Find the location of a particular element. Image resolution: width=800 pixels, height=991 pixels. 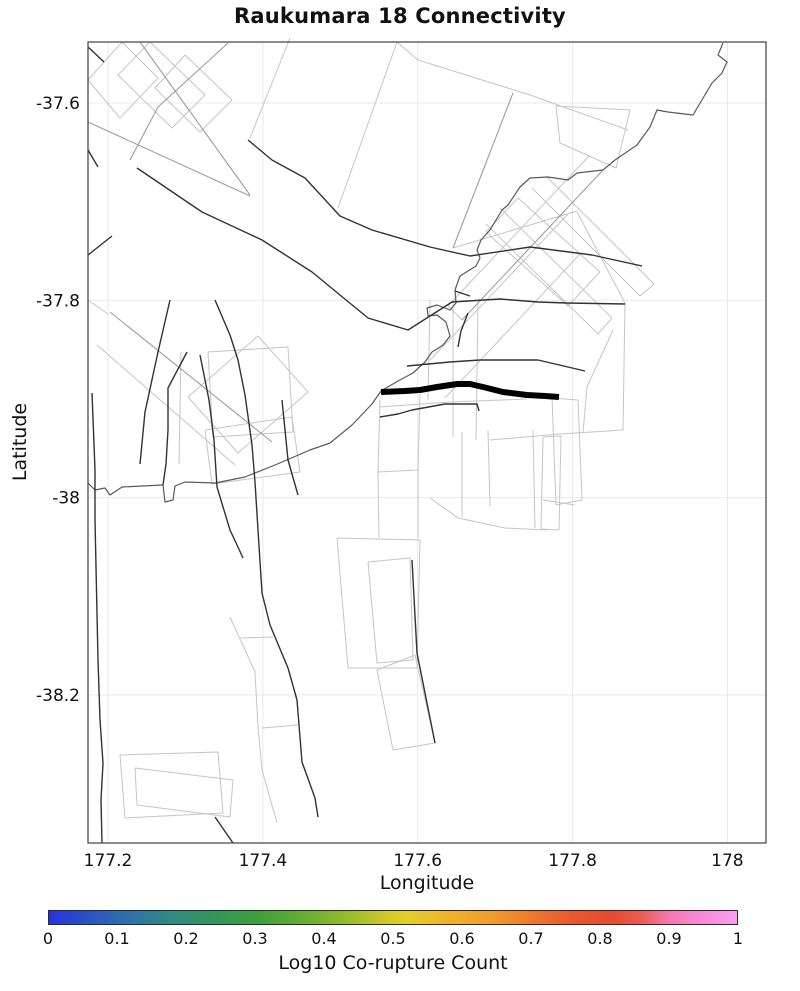

chart-title: Raukumara 18 Connectivity is located at coordinates (400, 16).